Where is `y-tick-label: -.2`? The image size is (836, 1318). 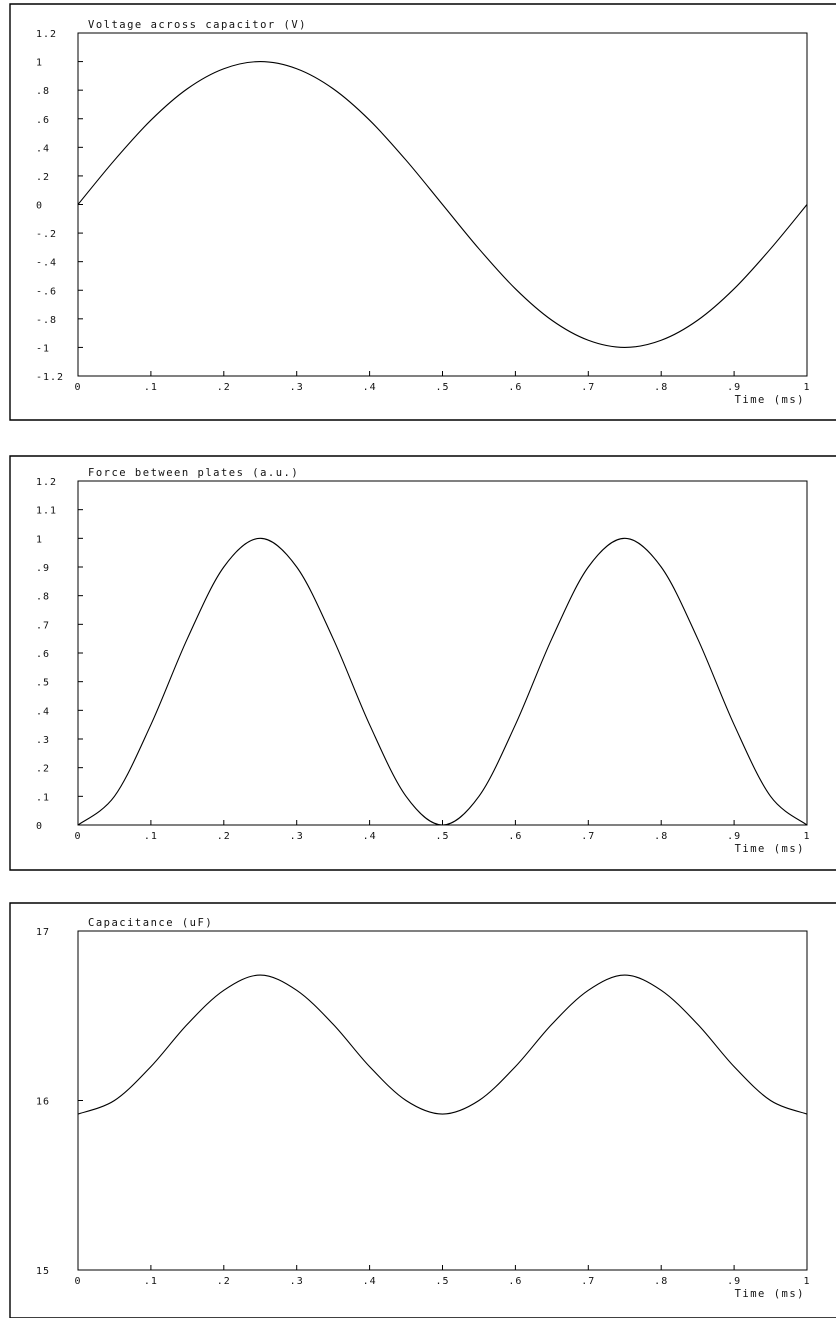 y-tick-label: -.2 is located at coordinates (46, 234).